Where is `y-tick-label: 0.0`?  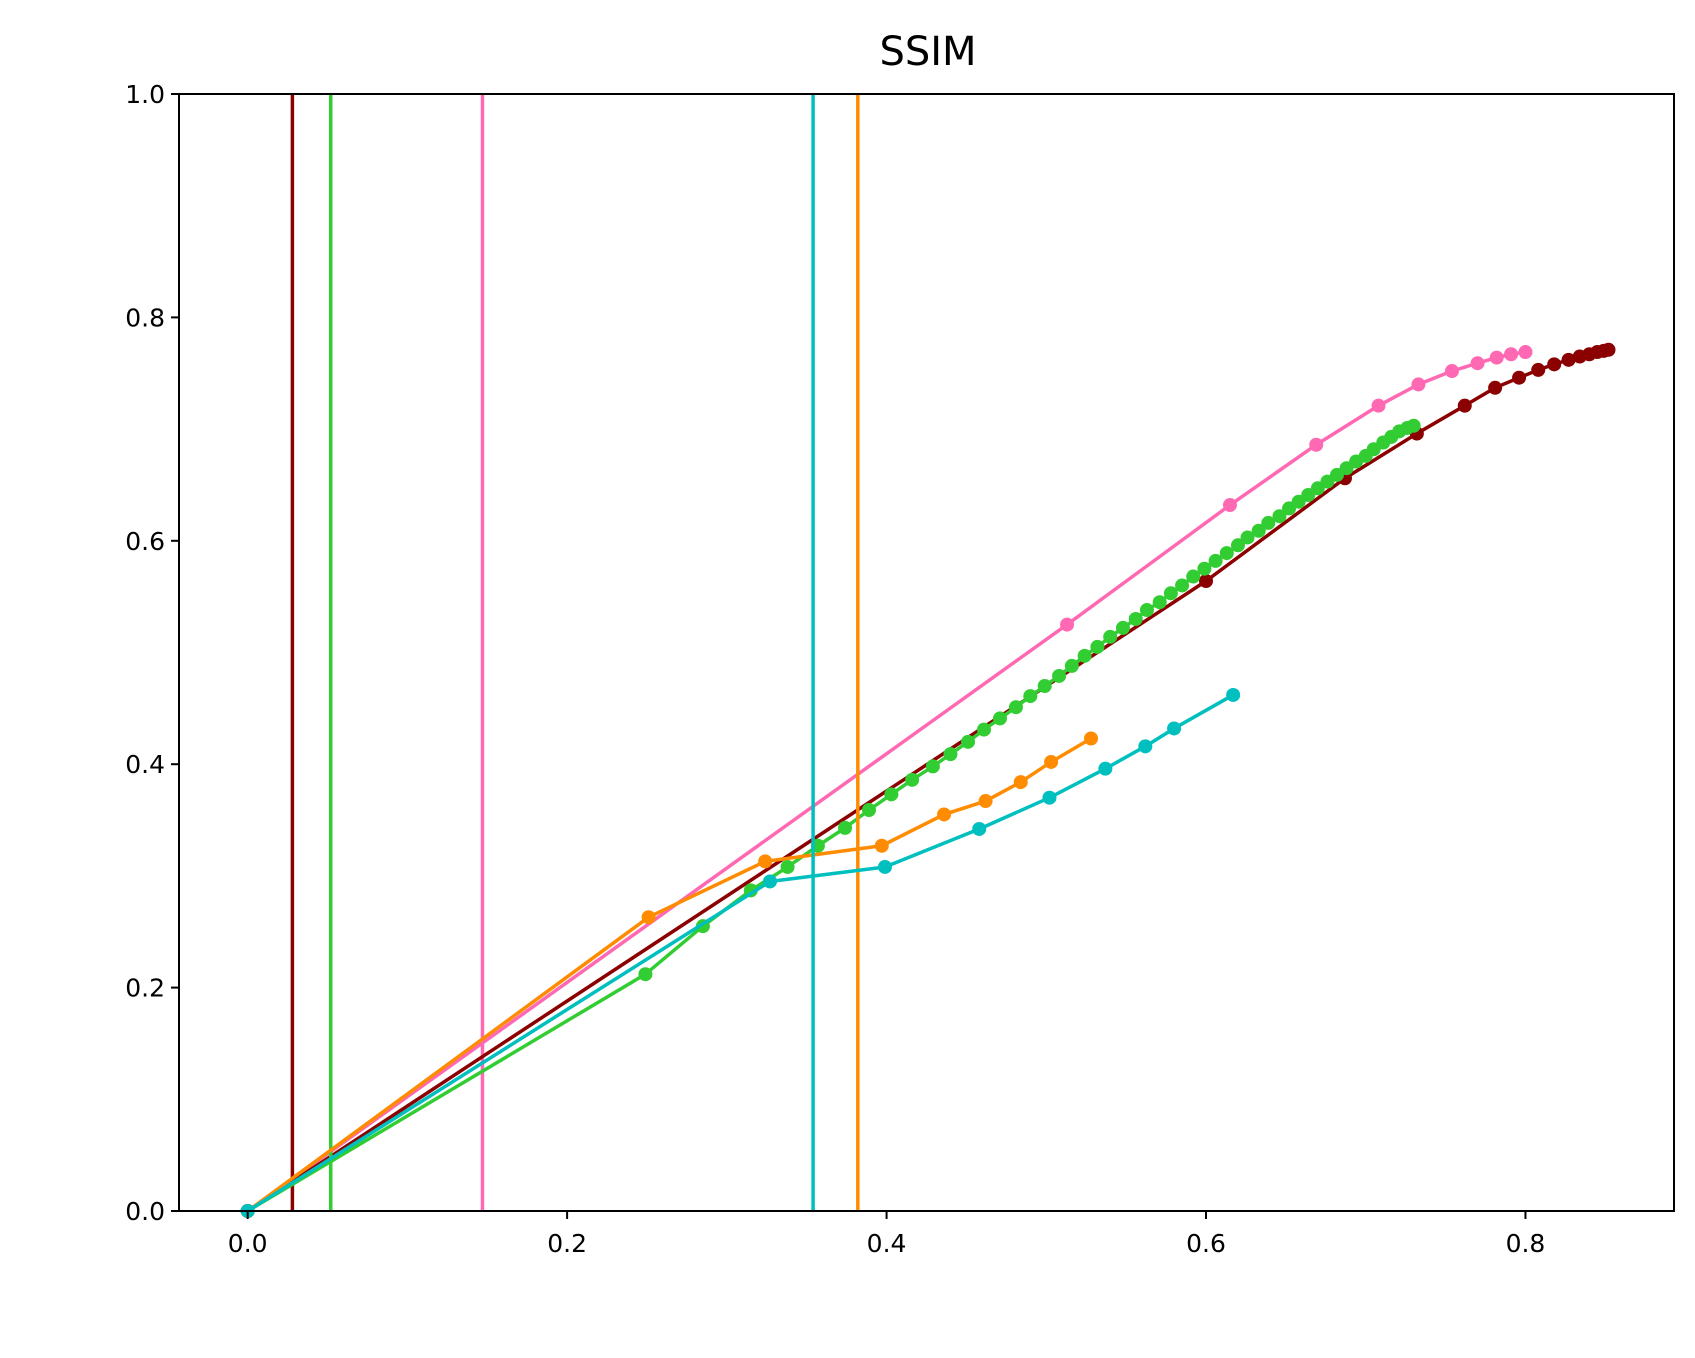
y-tick-label: 0.0 is located at coordinates (145, 1211).